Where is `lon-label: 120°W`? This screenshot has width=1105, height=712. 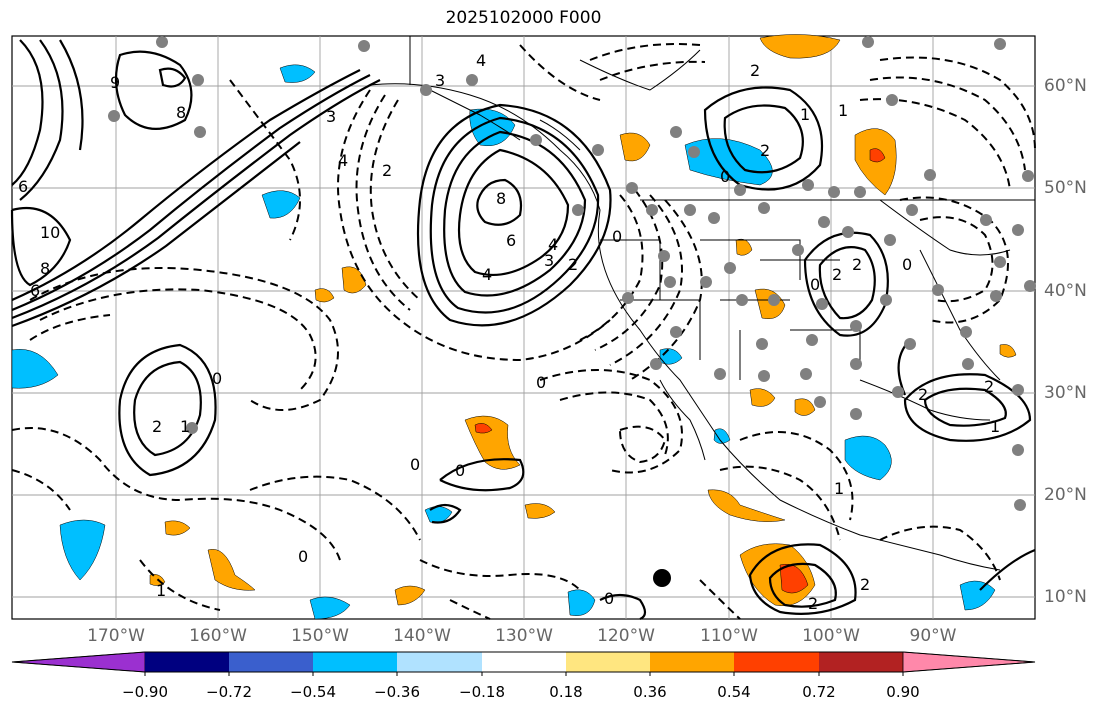 lon-label: 120°W is located at coordinates (626, 636).